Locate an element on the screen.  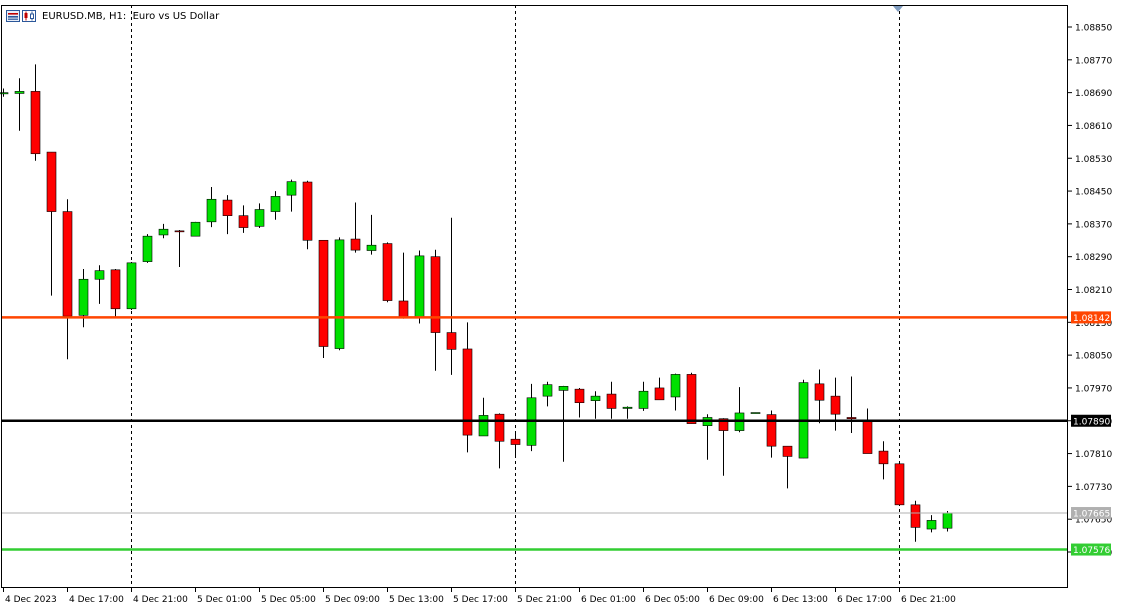
x-tick-label: 5 Dec 13:00 is located at coordinates (416, 600).